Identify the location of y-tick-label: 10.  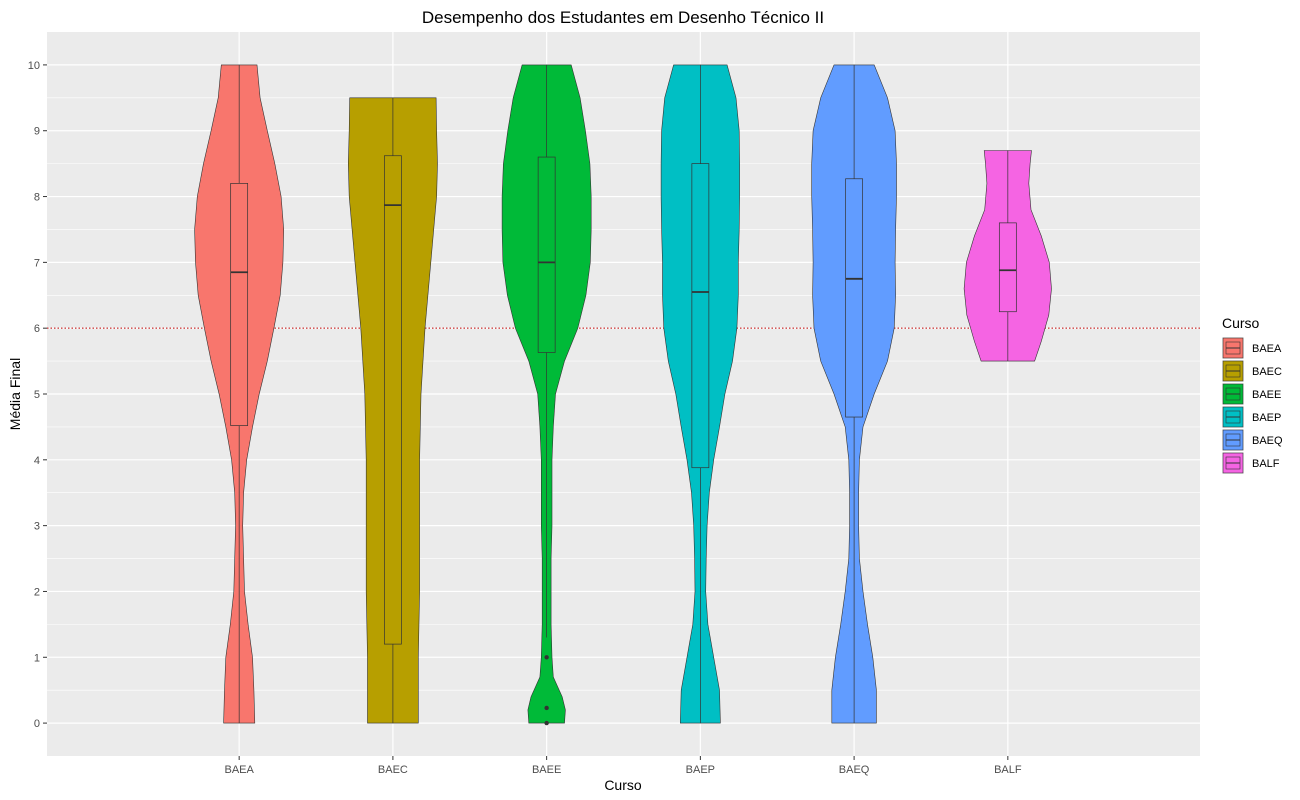
(34, 66).